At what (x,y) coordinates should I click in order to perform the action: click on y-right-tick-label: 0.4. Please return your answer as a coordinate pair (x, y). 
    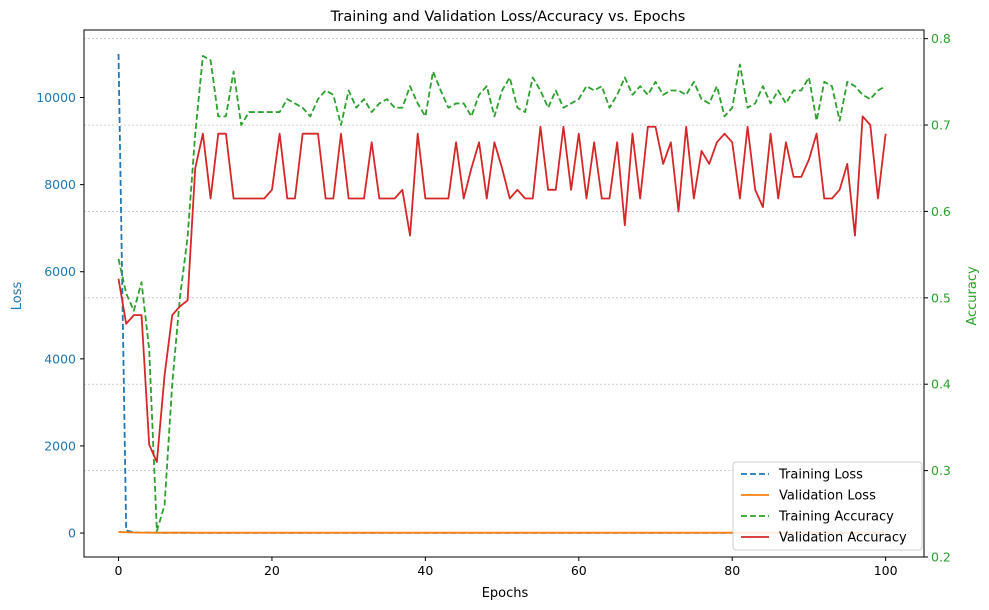
    Looking at the image, I should click on (941, 384).